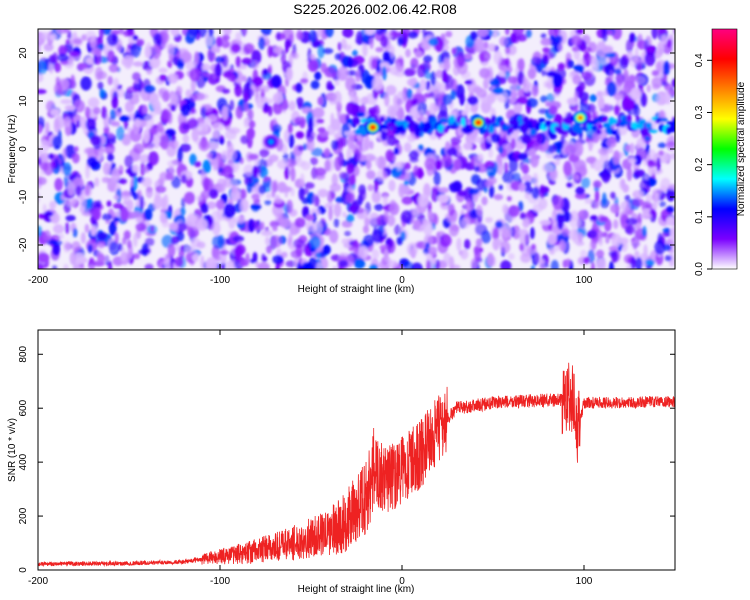 The width and height of the screenshot is (750, 600). Describe the element at coordinates (584, 581) in the screenshot. I see `snr-x-tick-label: 100` at that location.